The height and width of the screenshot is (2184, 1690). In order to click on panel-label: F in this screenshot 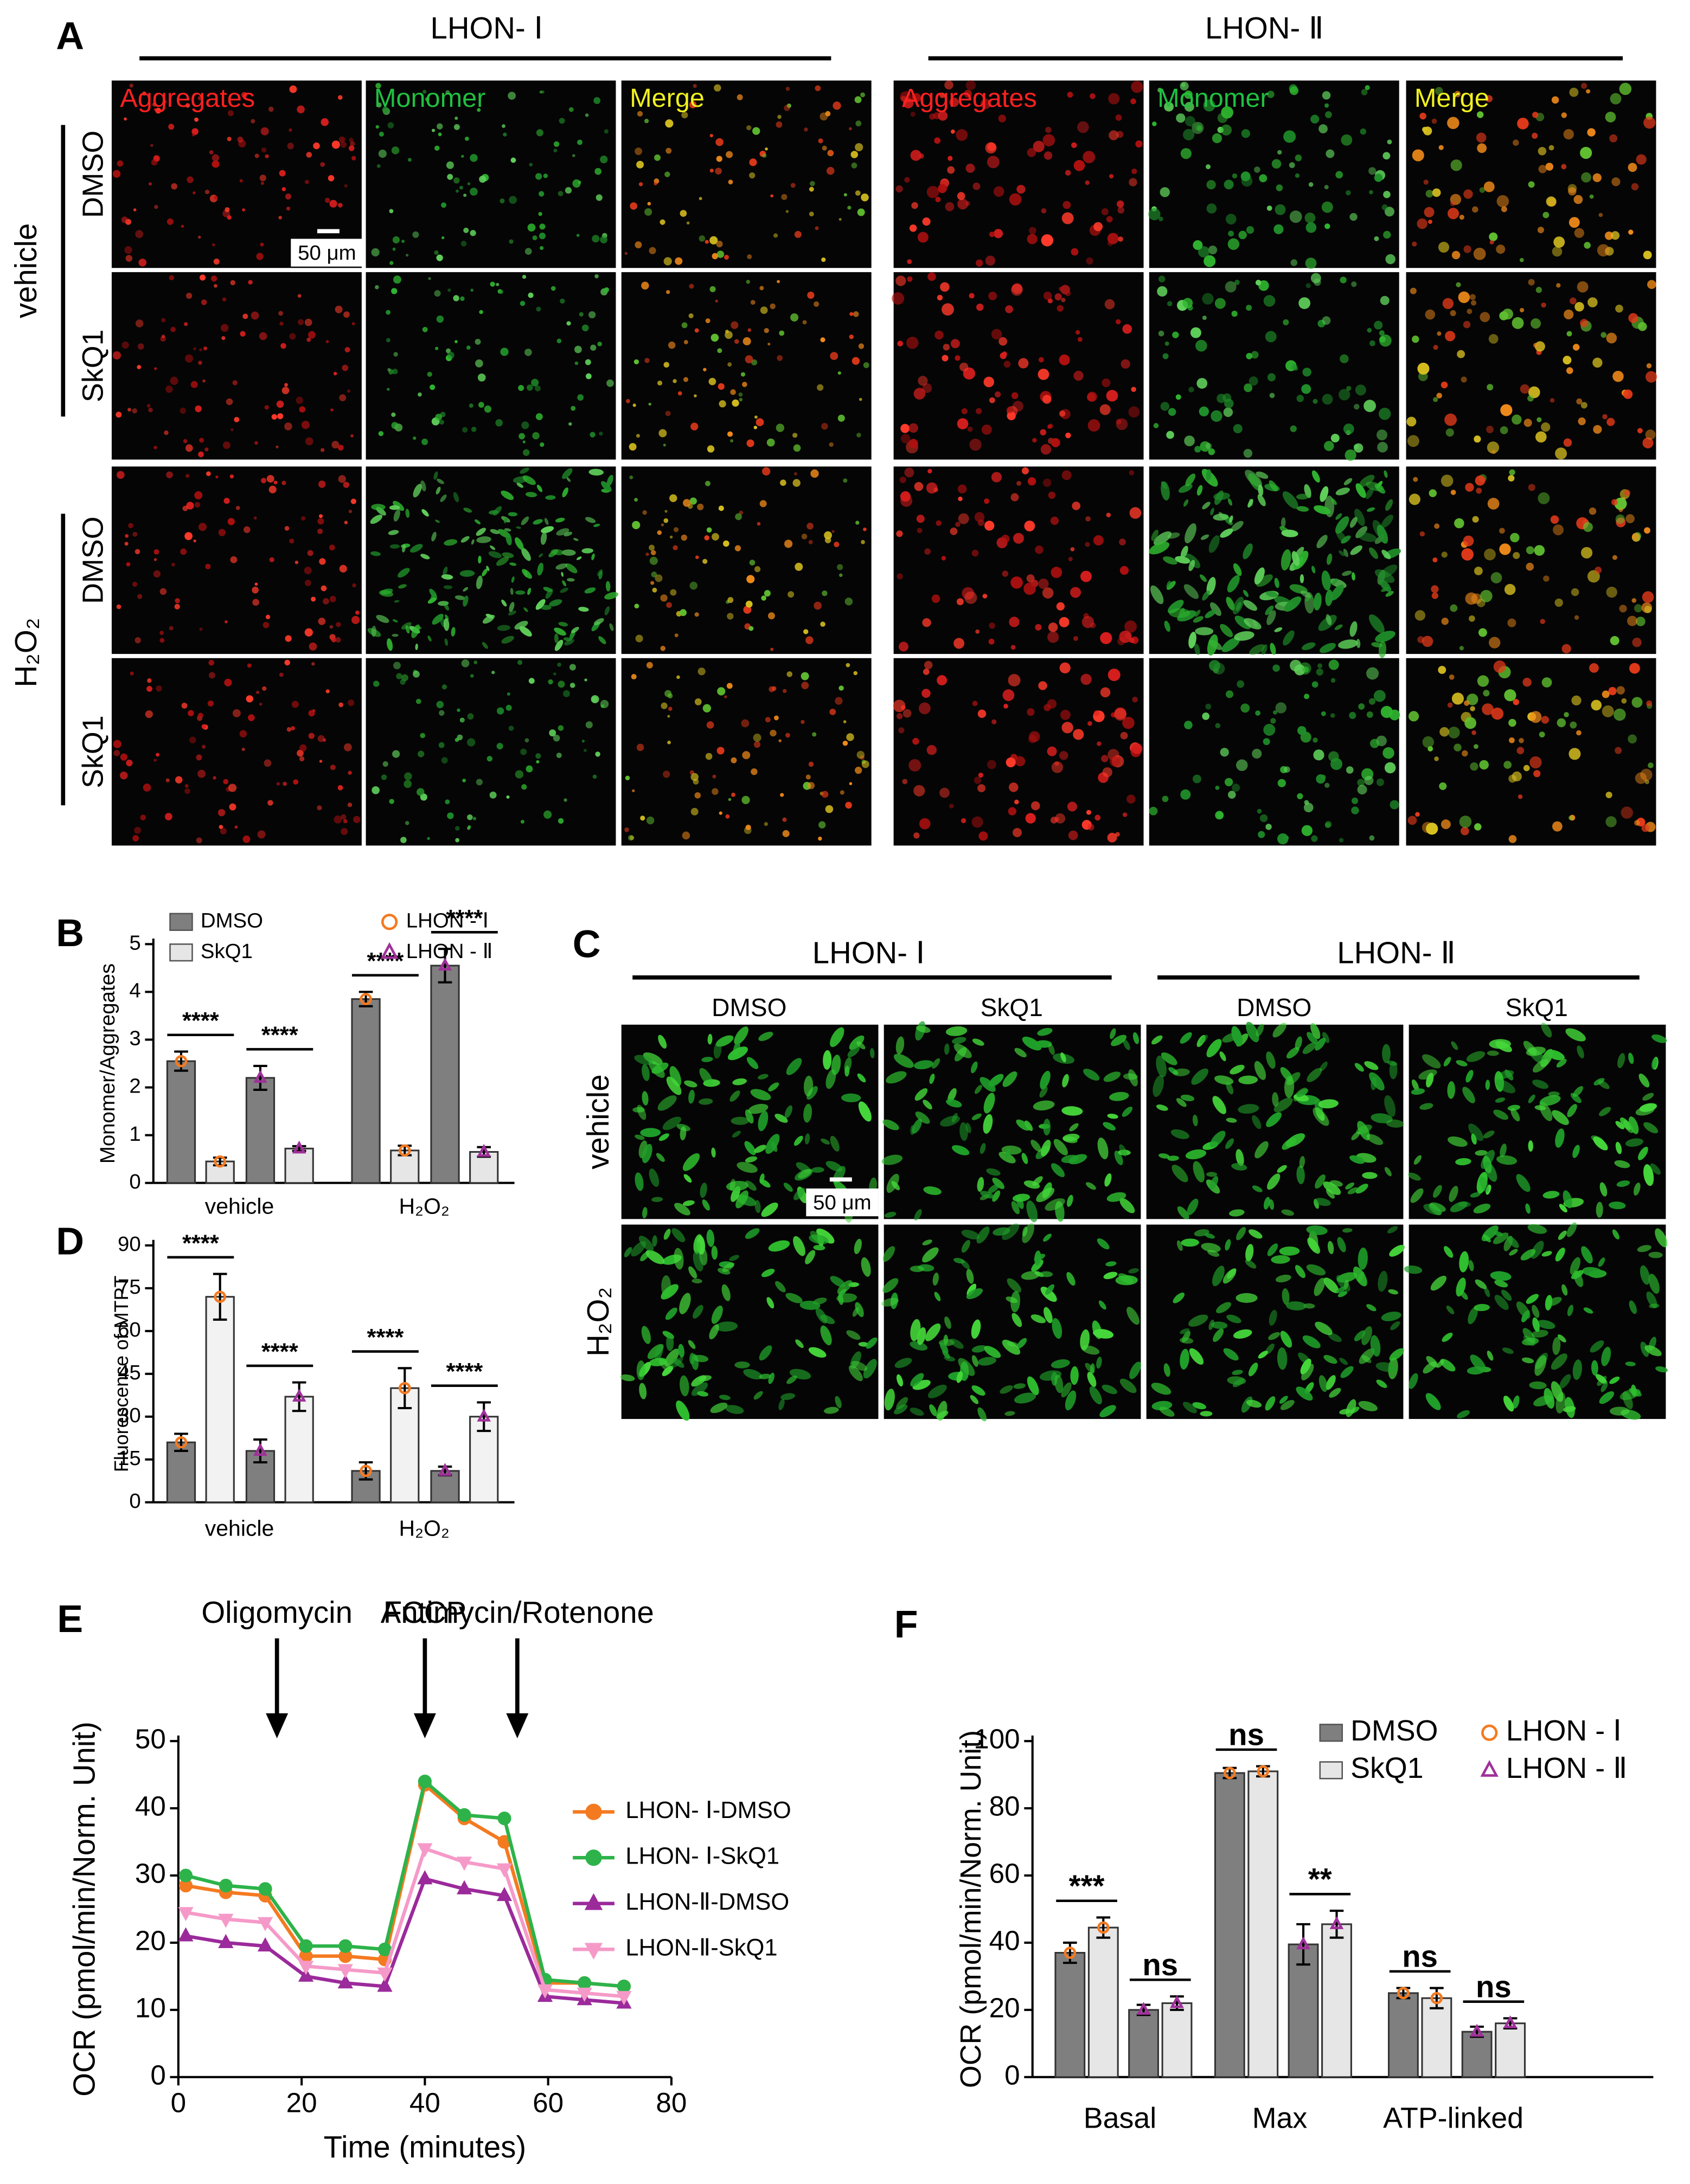, I will do `click(906, 1625)`.